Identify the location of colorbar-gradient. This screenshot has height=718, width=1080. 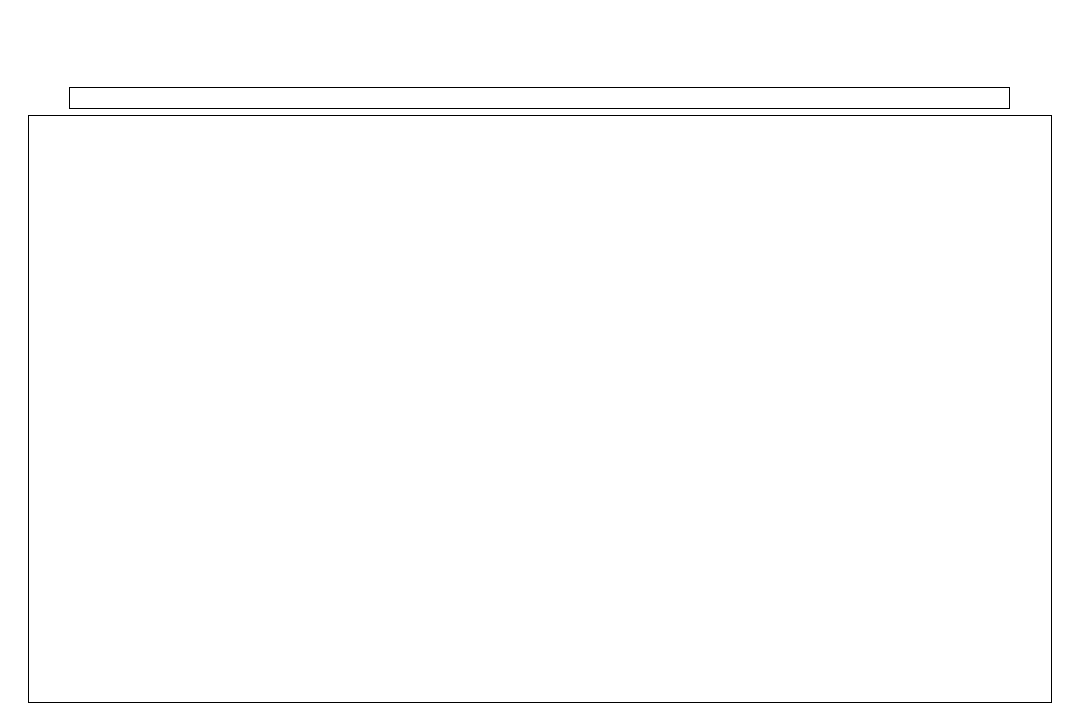
(539, 98).